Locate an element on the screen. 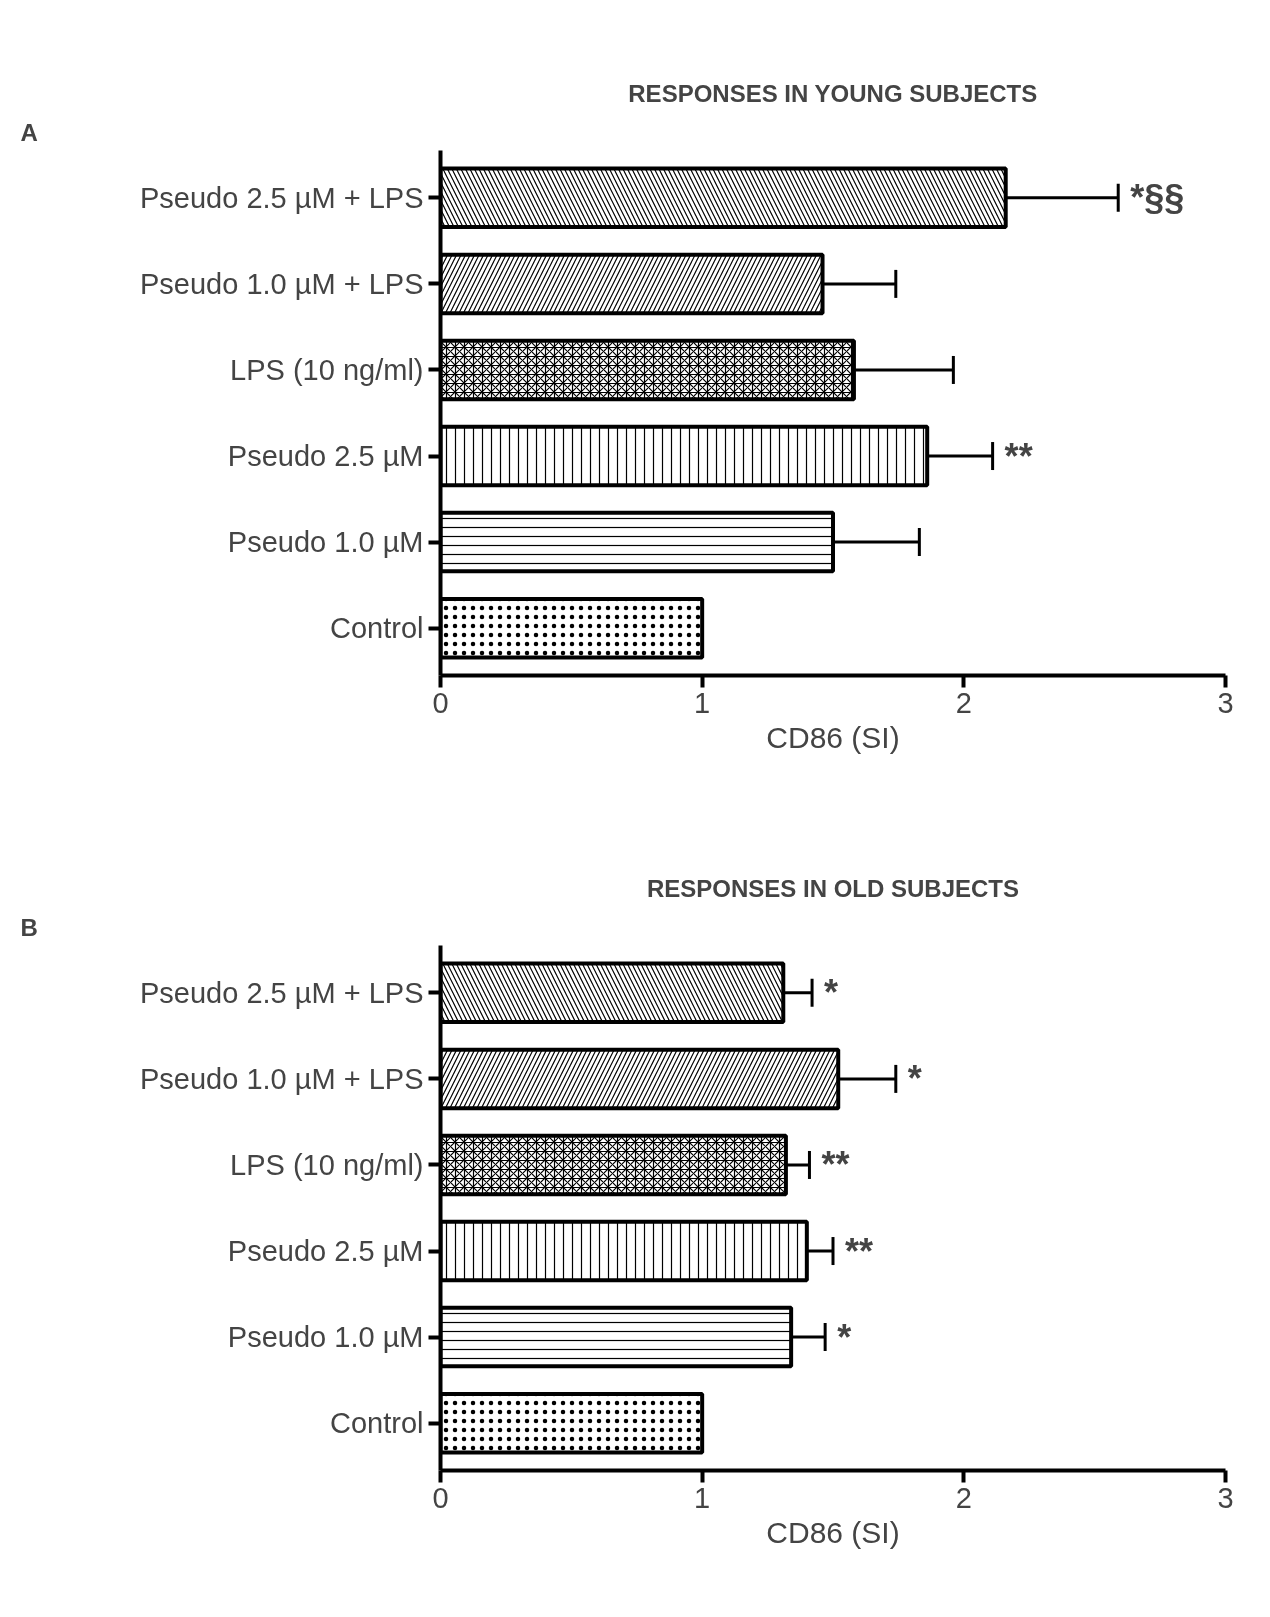 This screenshot has width=1270, height=1617. annotation: *§§ is located at coordinates (1157, 198).